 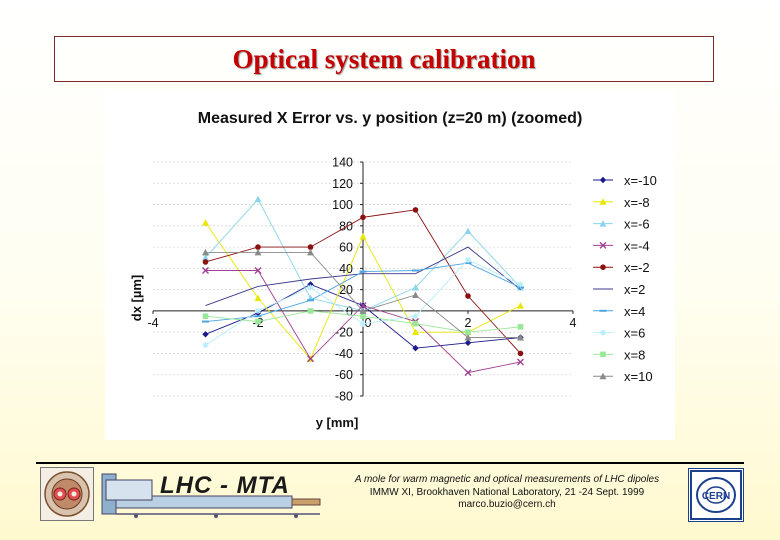 What do you see at coordinates (507, 504) in the screenshot?
I see `footer-email: marco.buzio@cern.ch` at bounding box center [507, 504].